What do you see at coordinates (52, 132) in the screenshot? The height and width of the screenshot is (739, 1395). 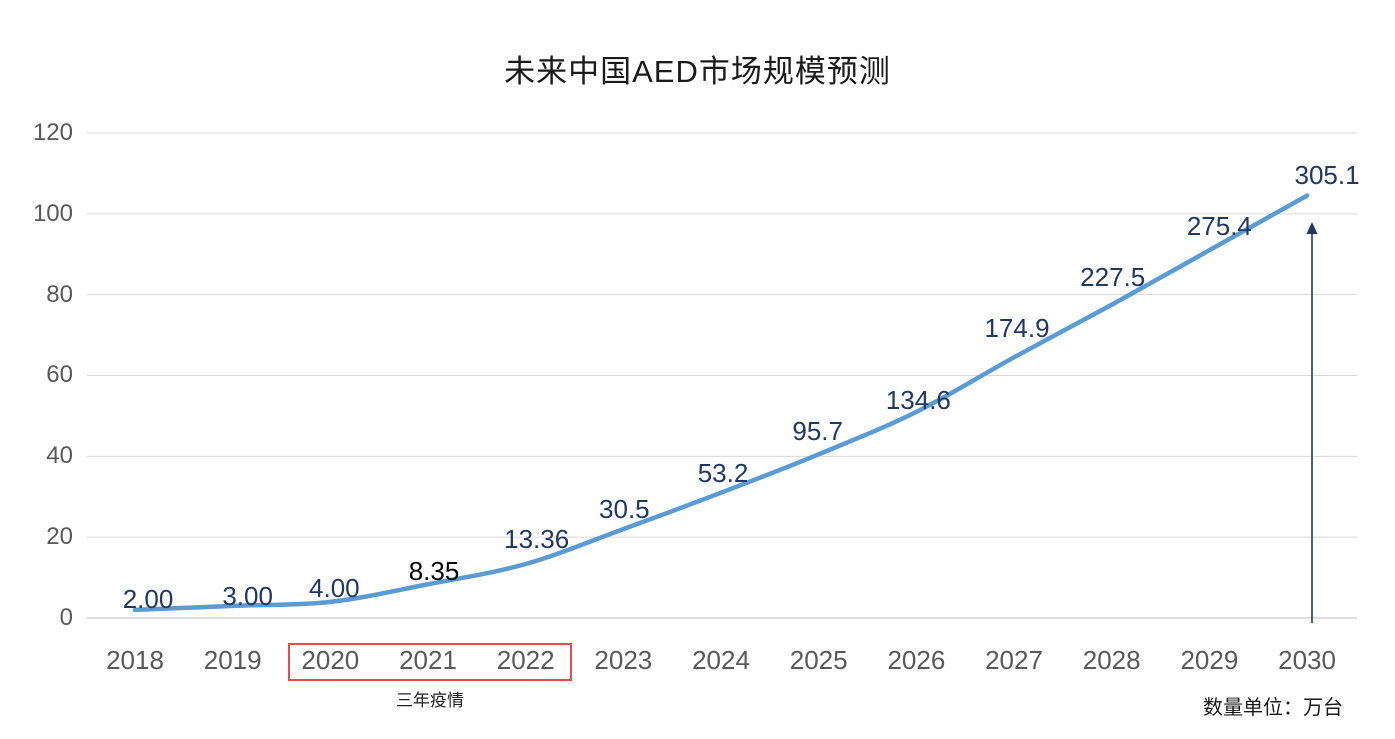 I see `y-axis-tick-label-120: 120` at bounding box center [52, 132].